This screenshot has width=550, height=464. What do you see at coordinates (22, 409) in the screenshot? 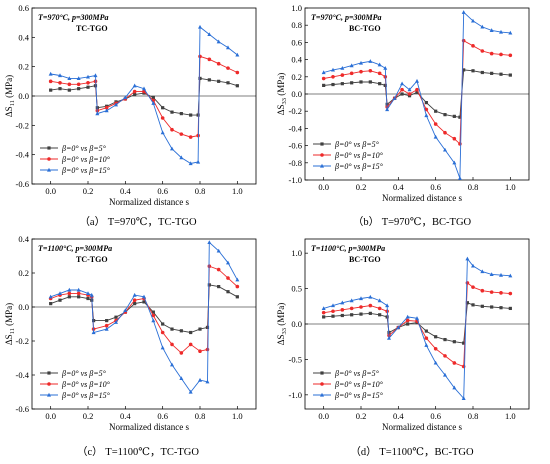
I see `y-tick-label: -0.6` at bounding box center [22, 409].